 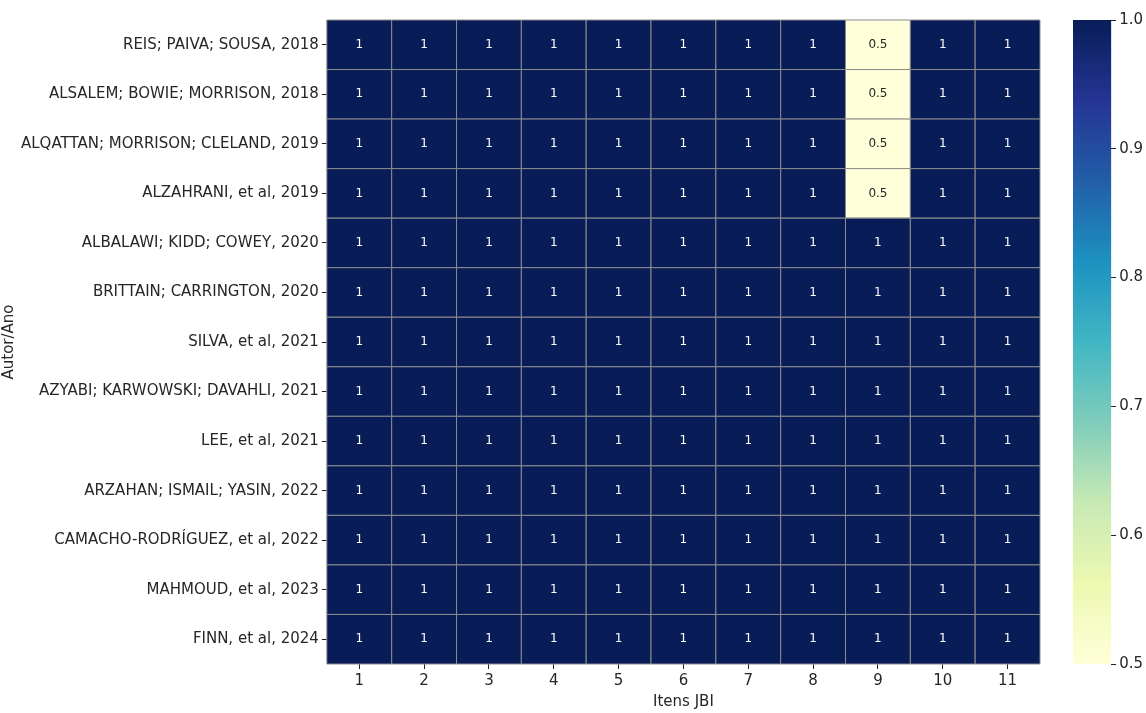 What do you see at coordinates (943, 679) in the screenshot?
I see `x-tick-label: 10` at bounding box center [943, 679].